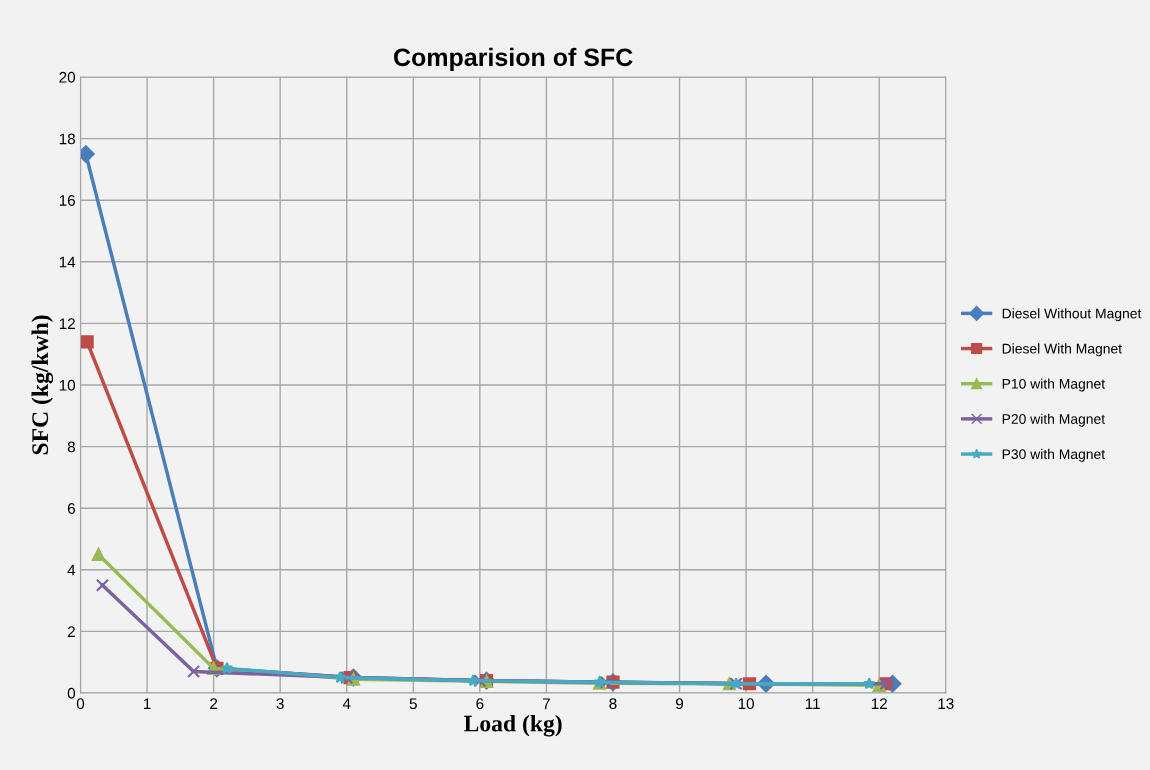 The image size is (1150, 770). Describe the element at coordinates (513, 725) in the screenshot. I see `x-axis-title: Load (kg)` at that location.